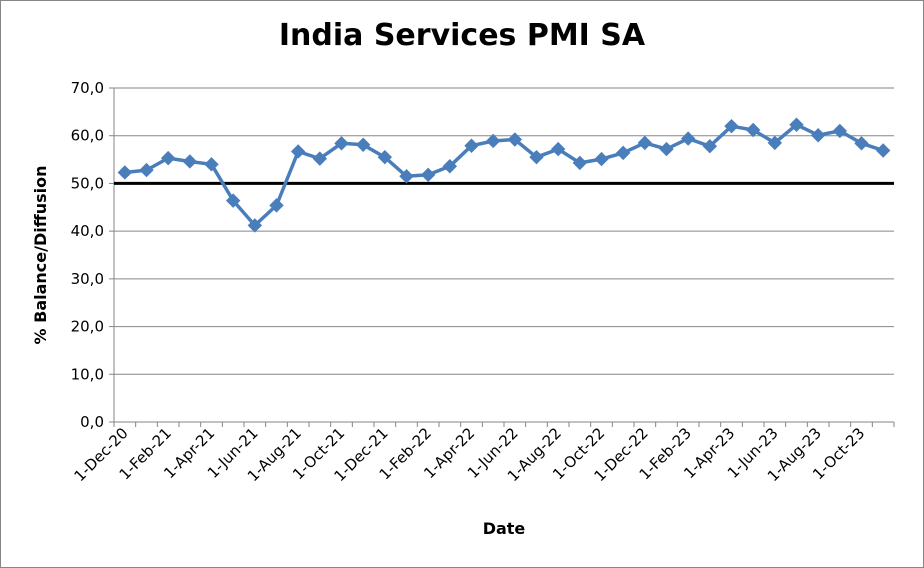 This screenshot has height=568, width=924. Describe the element at coordinates (87, 255) in the screenshot. I see `y-tick-labels: 0,0 10,0 20,0 30,0 40,0 50,0 60,0 70,0` at that location.